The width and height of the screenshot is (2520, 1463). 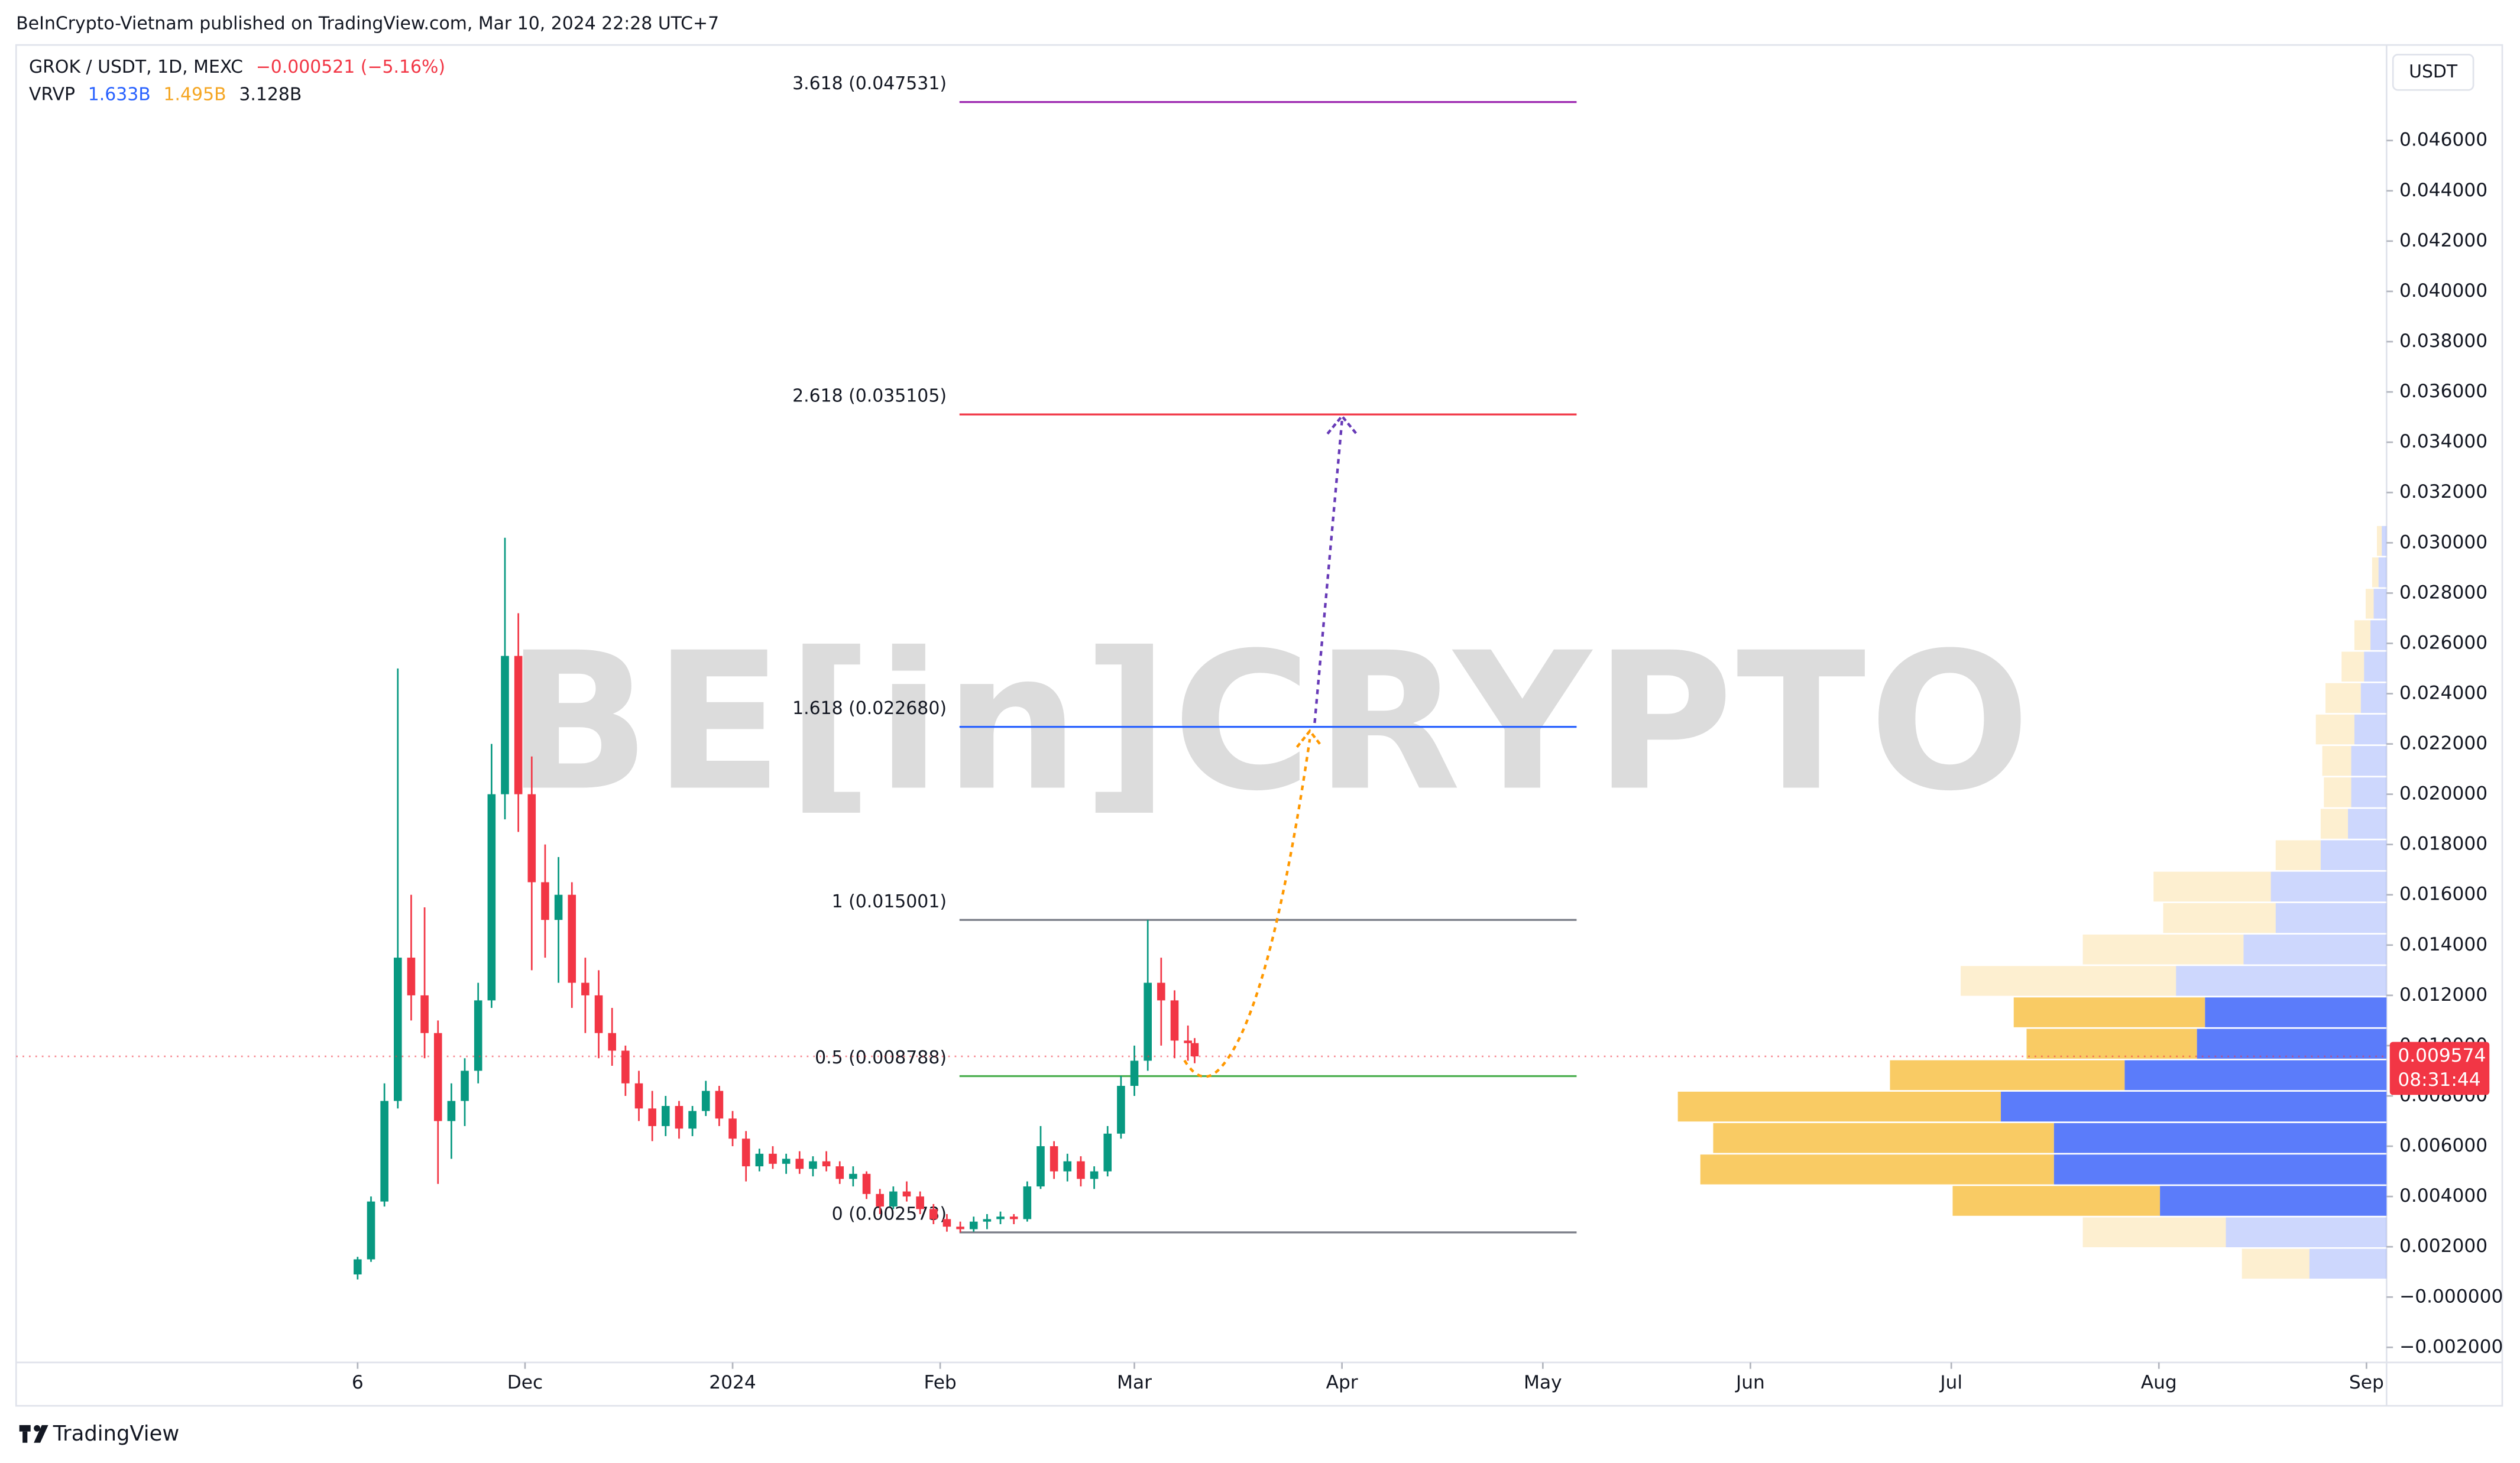 I want to click on y-tick-label: 0.020000, so click(x=2443, y=794).